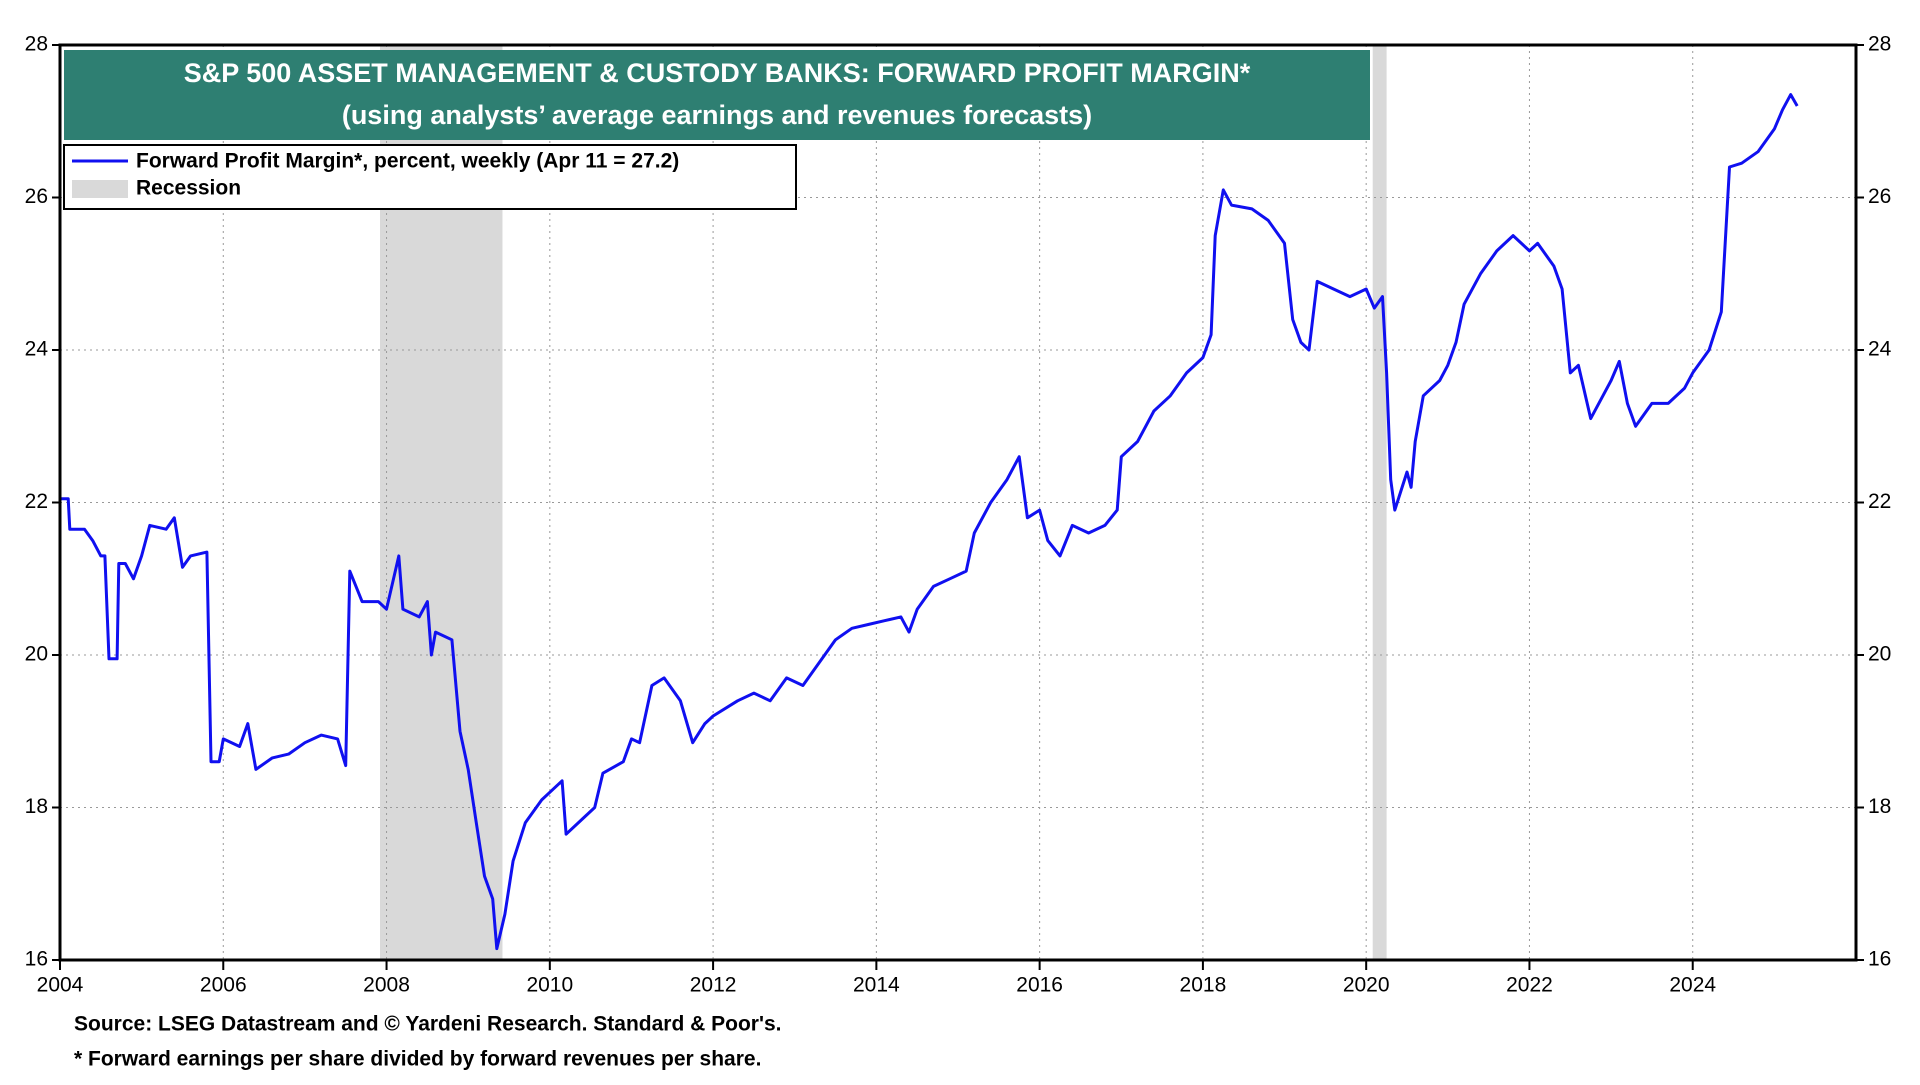  What do you see at coordinates (1879, 654) in the screenshot?
I see `y2-tick-label: 20` at bounding box center [1879, 654].